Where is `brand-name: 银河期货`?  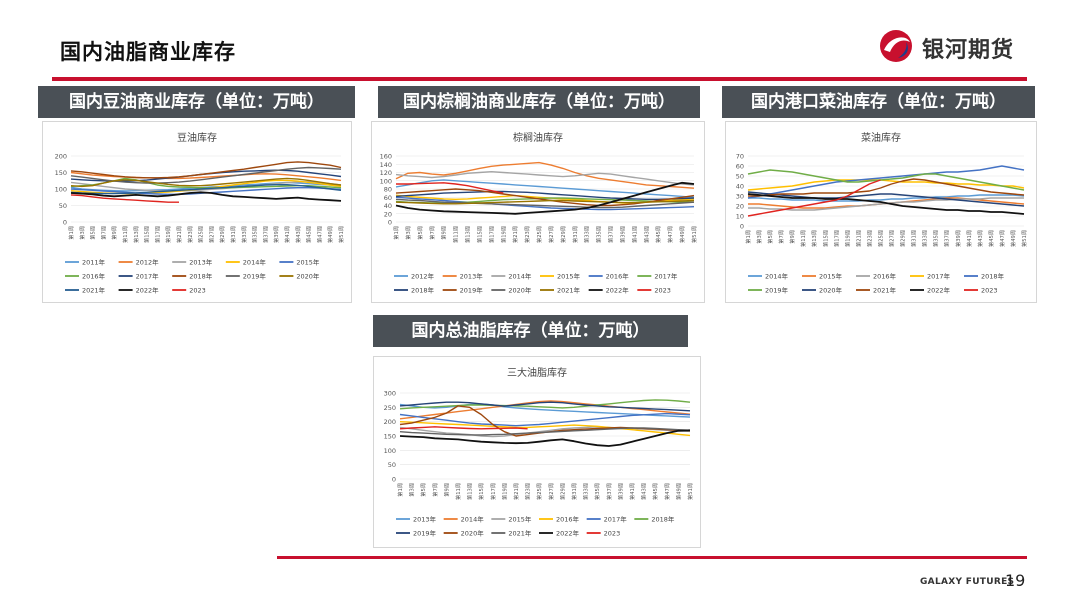
brand-name: 银河期货 is located at coordinates (968, 50).